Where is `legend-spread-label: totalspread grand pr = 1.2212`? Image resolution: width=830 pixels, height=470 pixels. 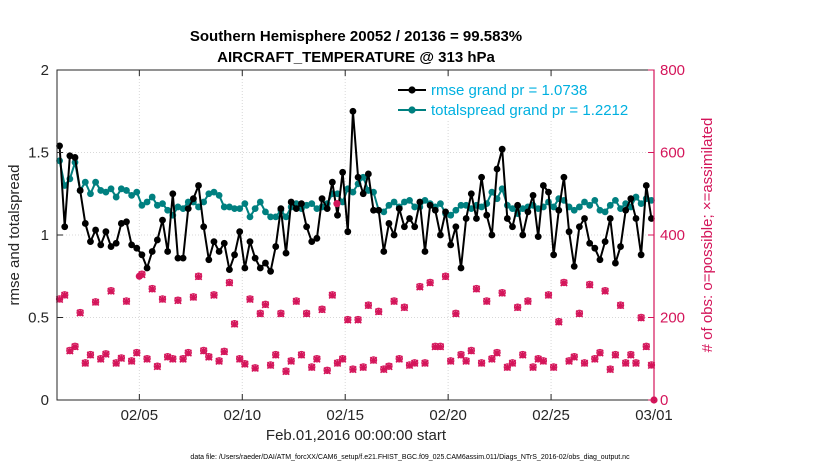
legend-spread-label: totalspread grand pr = 1.2212 is located at coordinates (529, 110).